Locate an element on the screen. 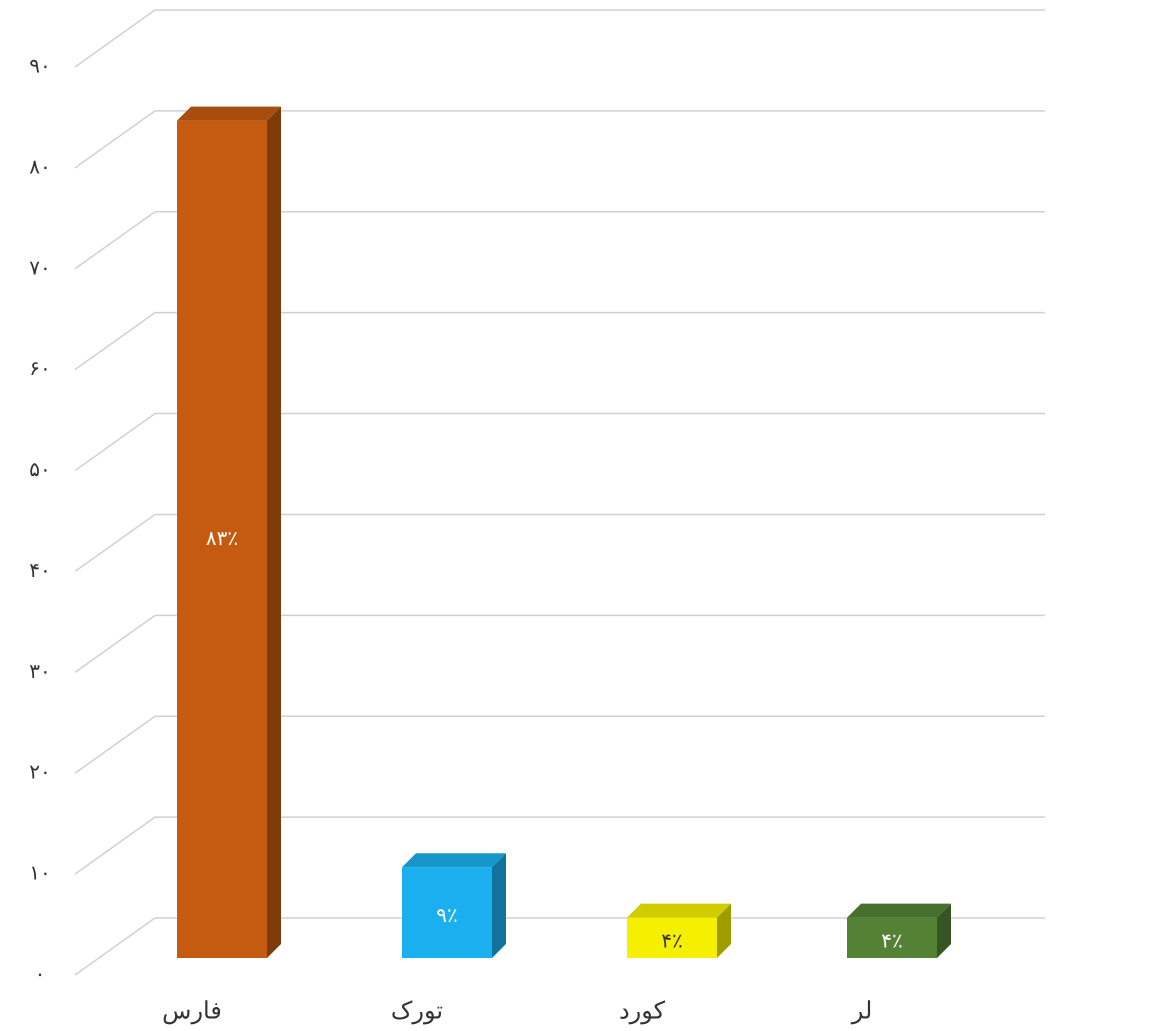  x-tick-label: تورک is located at coordinates (417, 1011).